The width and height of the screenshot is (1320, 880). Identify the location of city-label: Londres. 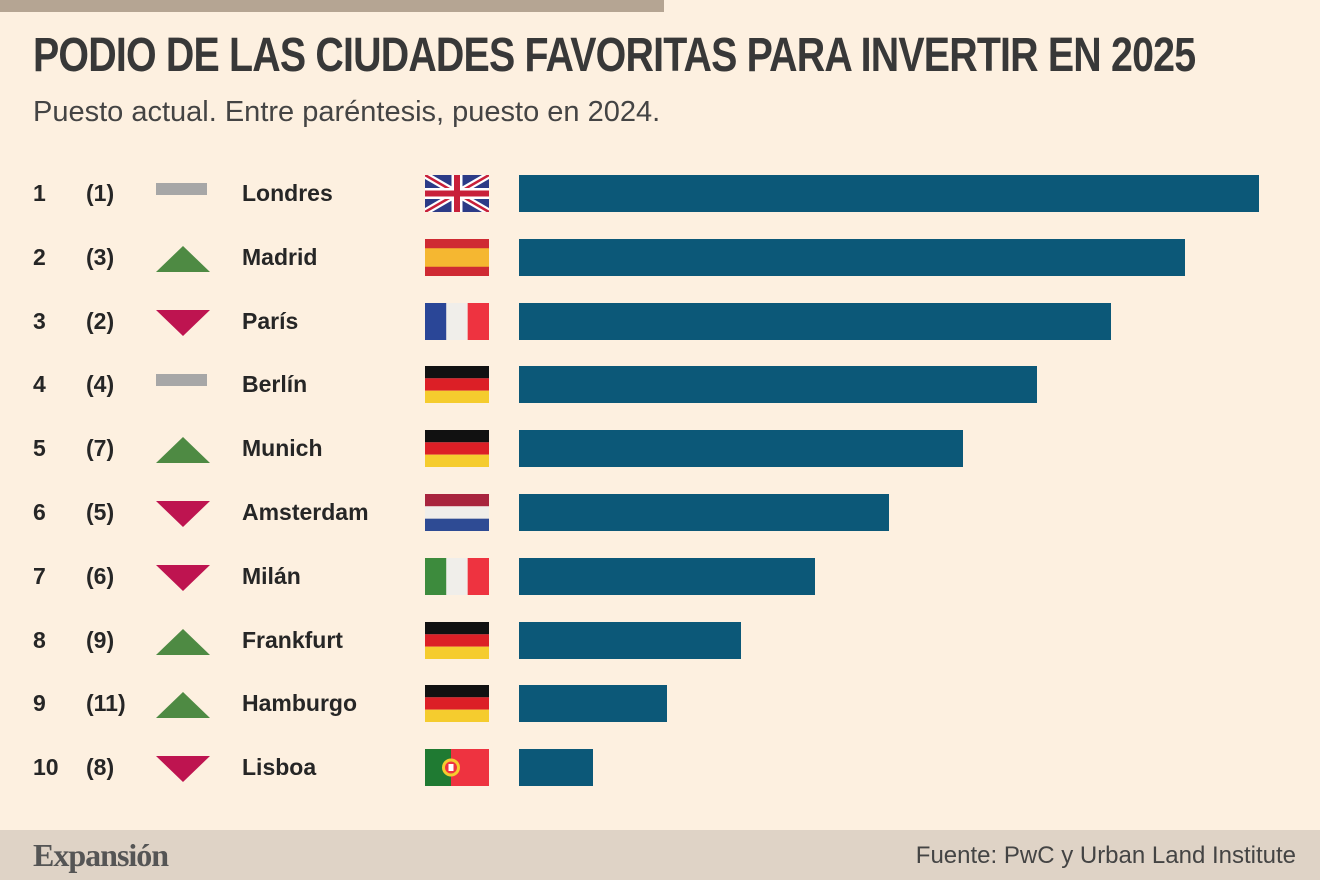
(287, 193).